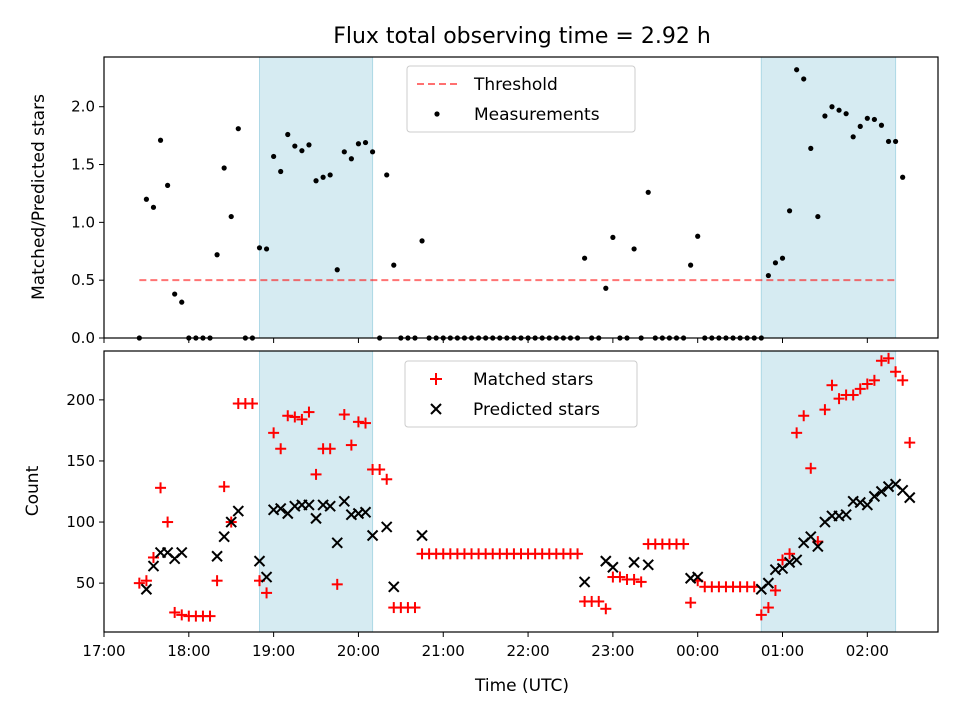  I want to click on x-tick-label: 19:00, so click(273, 651).